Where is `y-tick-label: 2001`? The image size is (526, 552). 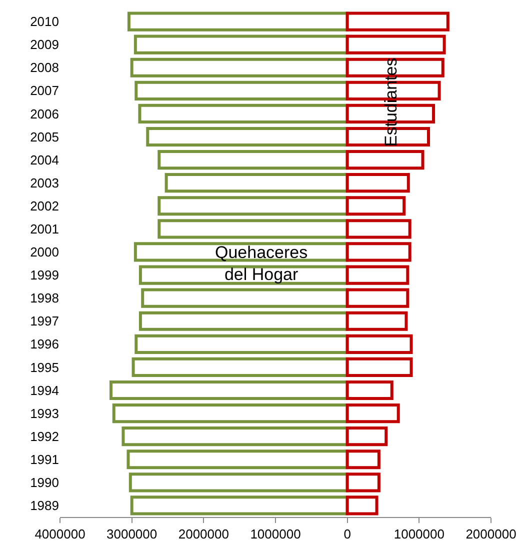
y-tick-label: 2001 is located at coordinates (44, 228).